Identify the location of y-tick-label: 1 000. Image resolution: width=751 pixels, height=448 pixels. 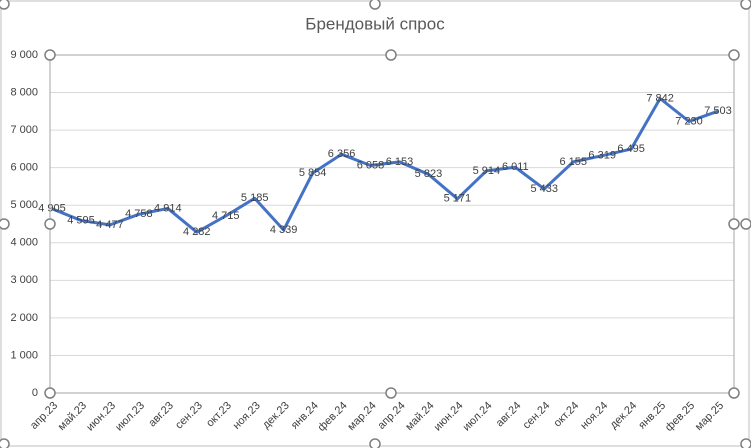
(24, 355).